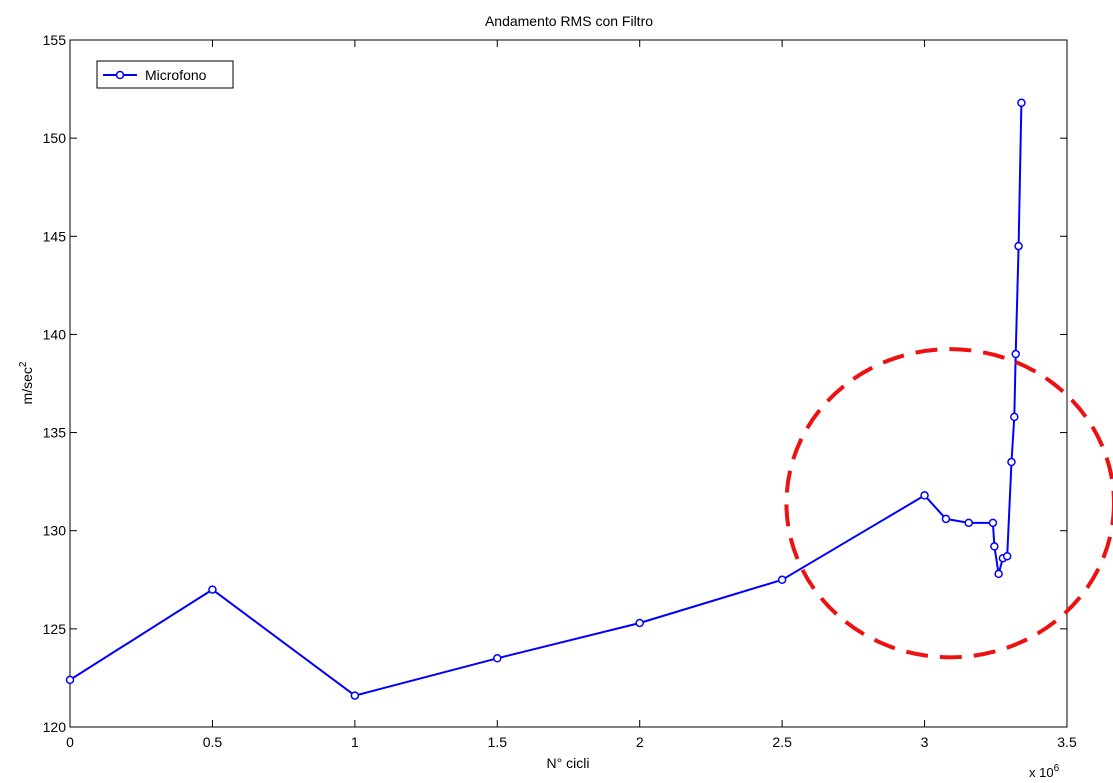 The height and width of the screenshot is (783, 1113). I want to click on y-tick-label: 120, so click(55, 727).